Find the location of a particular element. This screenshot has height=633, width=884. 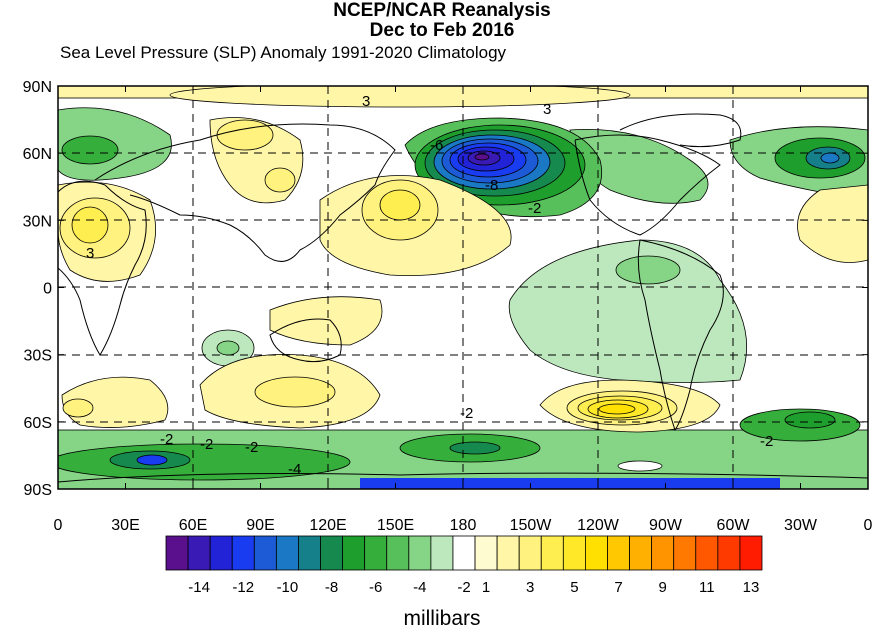

north-pacific-low is located at coordinates (503, 167).